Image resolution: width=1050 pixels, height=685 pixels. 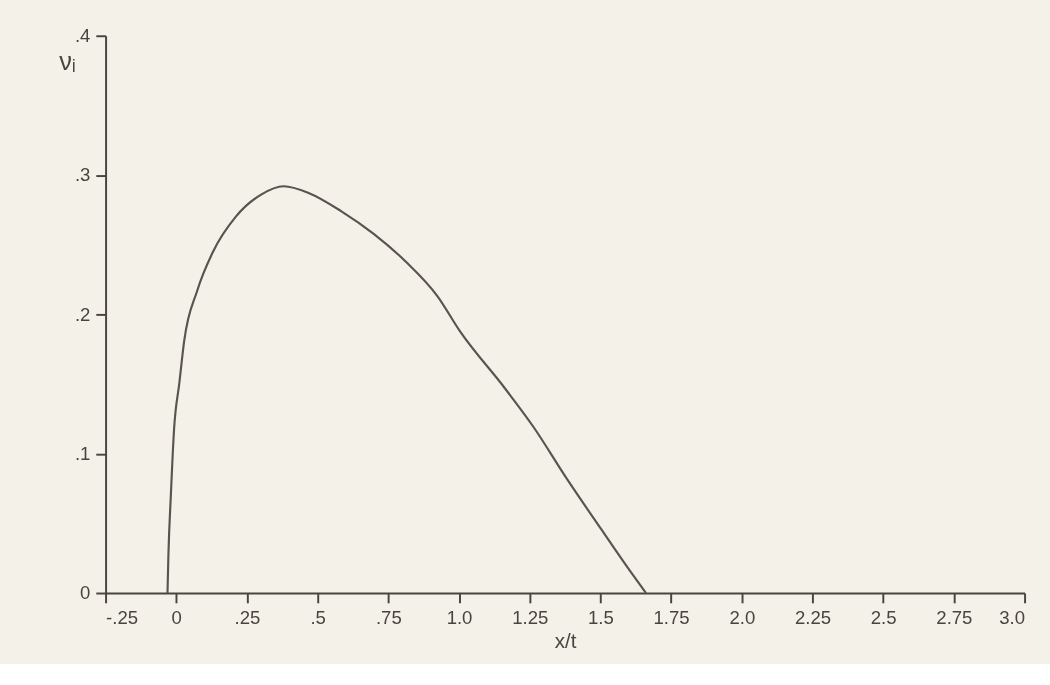 I want to click on x-tick-label: 1.0, so click(x=459, y=617).